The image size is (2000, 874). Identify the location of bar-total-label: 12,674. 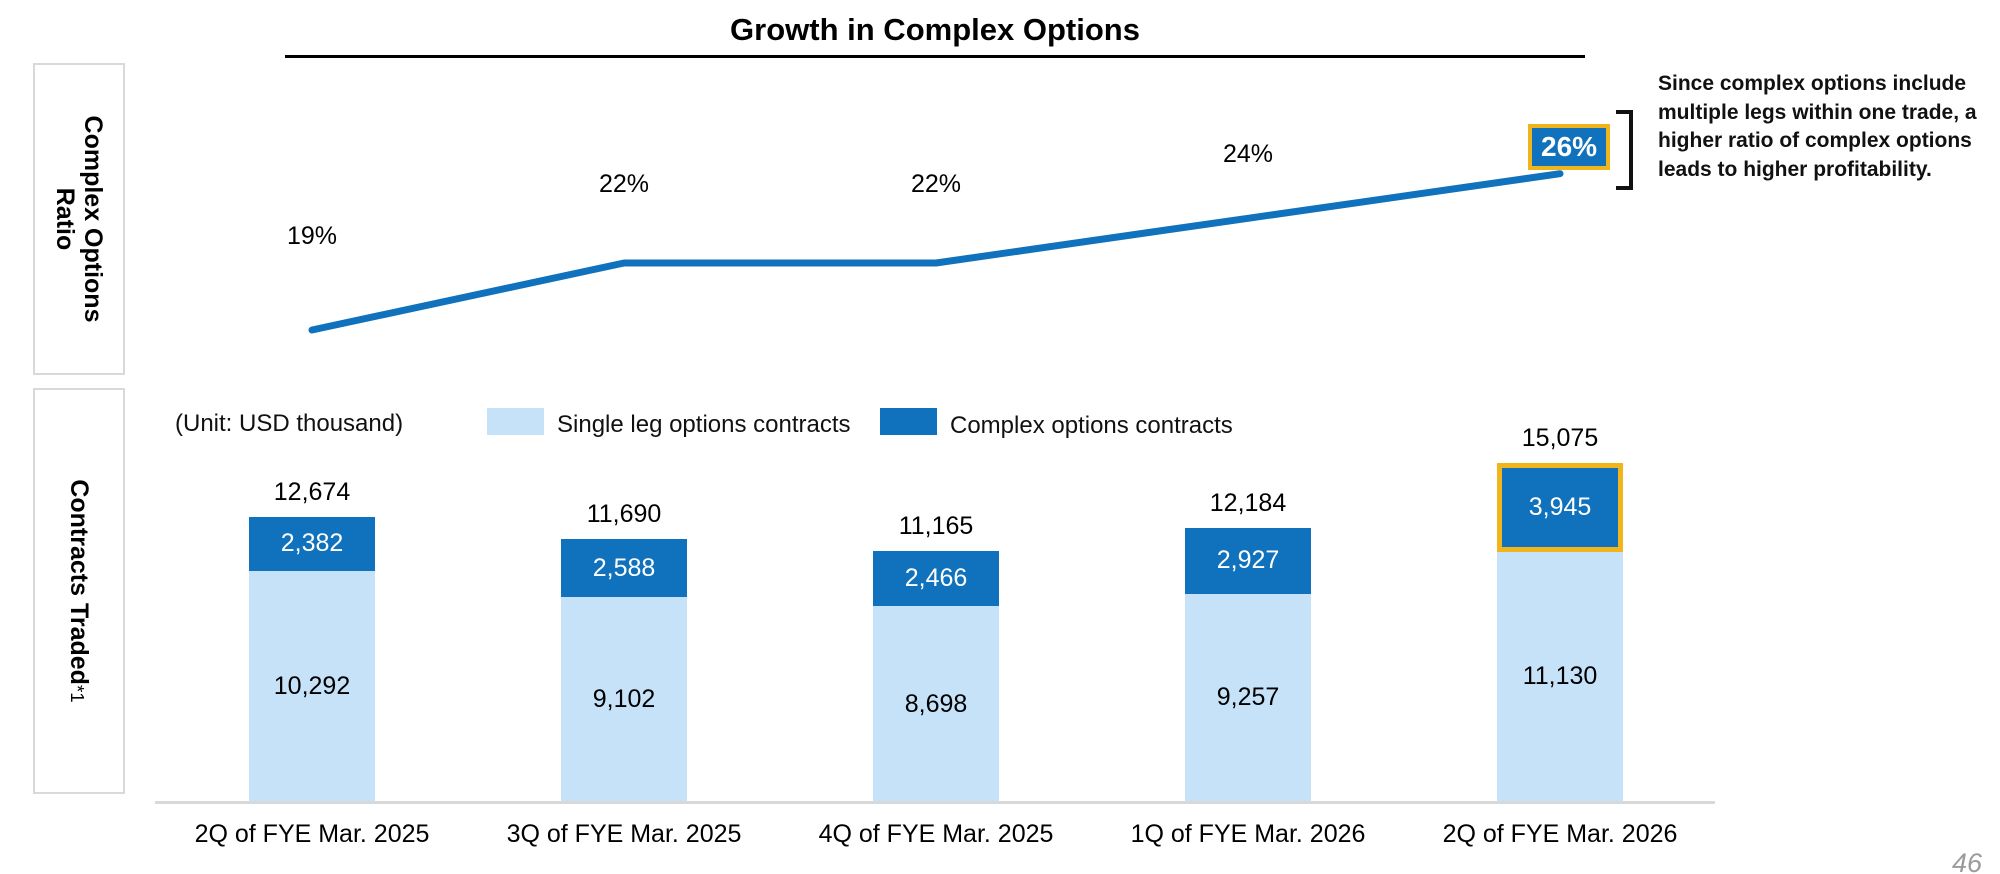
(312, 492).